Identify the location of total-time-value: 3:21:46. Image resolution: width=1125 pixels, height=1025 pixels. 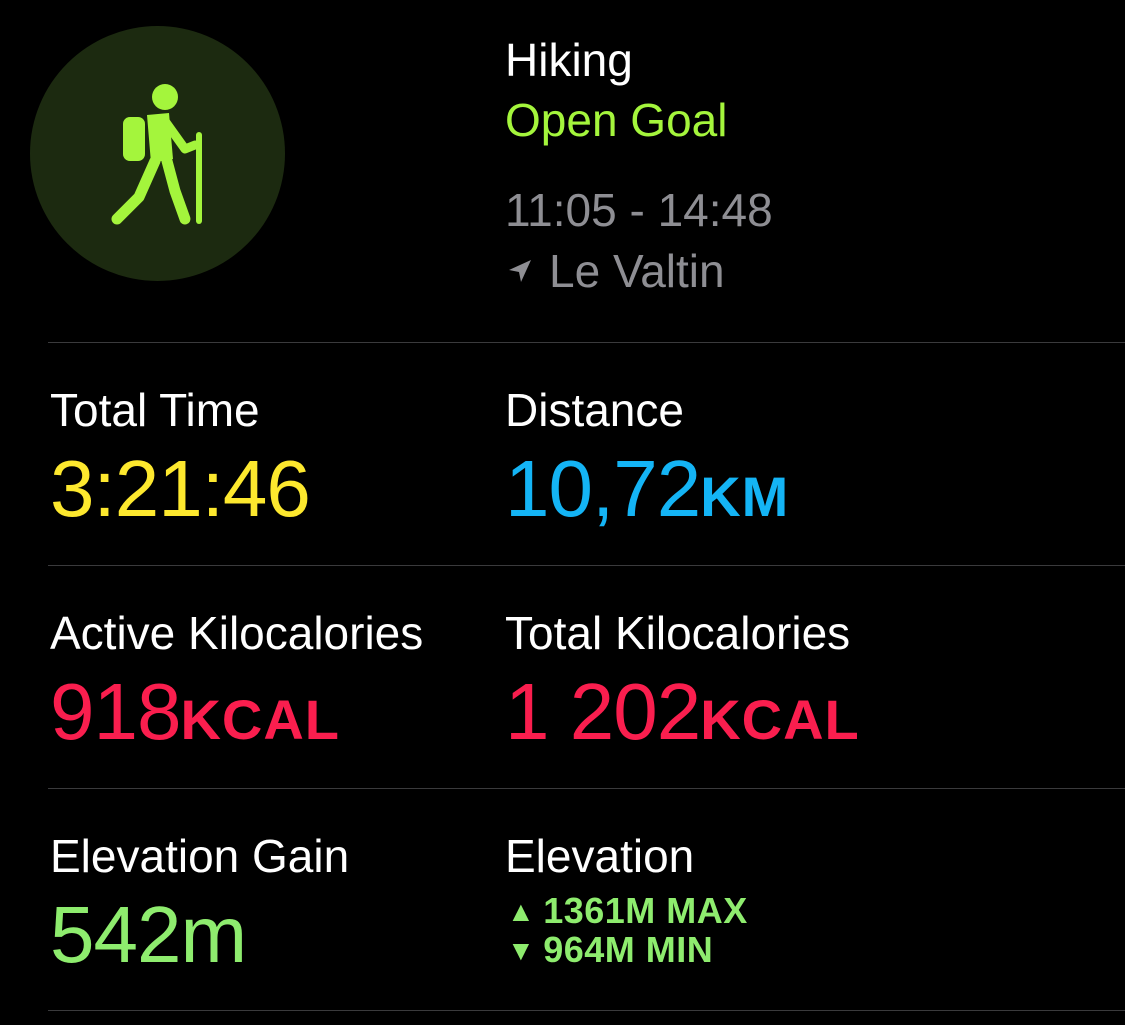
(180, 488).